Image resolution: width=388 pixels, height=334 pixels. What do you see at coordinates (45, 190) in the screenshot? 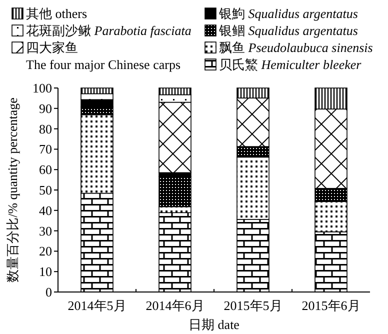
I see `y-tick-label: 50` at bounding box center [45, 190].